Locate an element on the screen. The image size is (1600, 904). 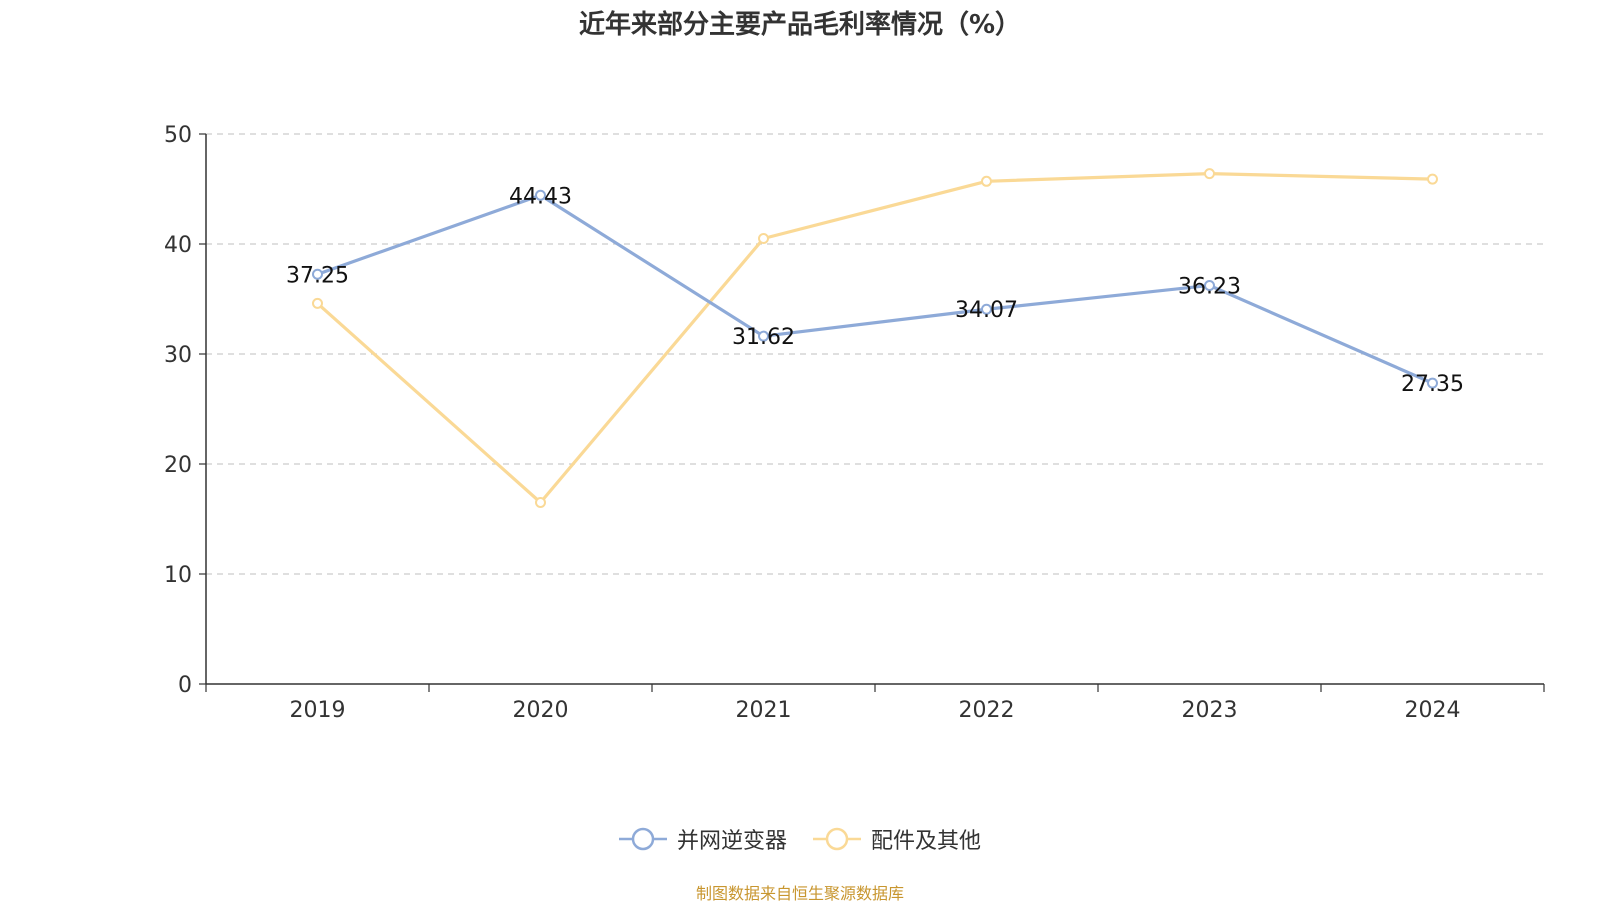
y-tick-label: 50 is located at coordinates (178, 135).